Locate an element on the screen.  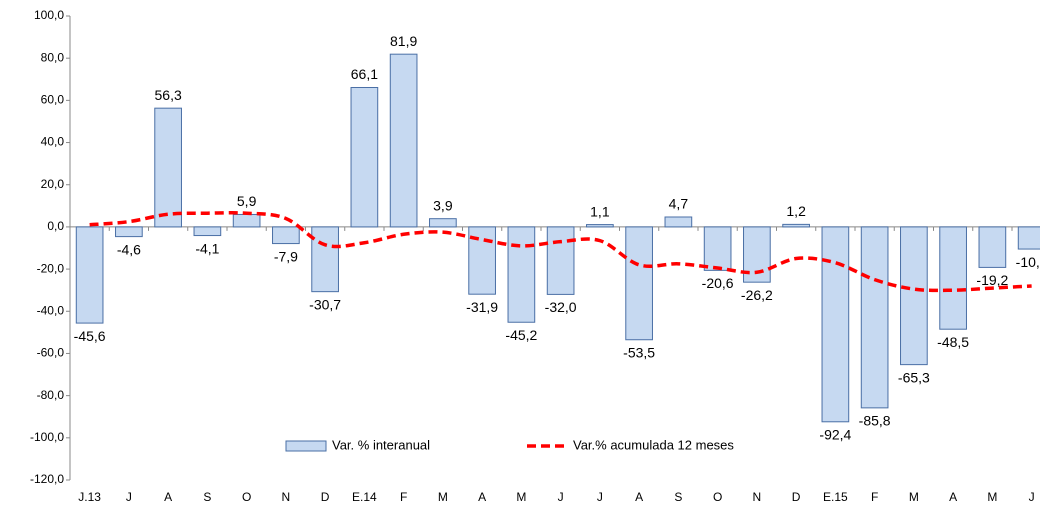
data-label: -4,1 is located at coordinates (207, 248).